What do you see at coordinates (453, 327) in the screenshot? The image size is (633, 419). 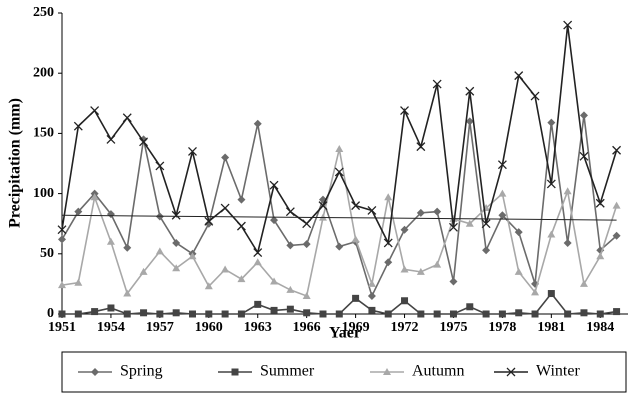 I see `x-tick-label: 1975` at bounding box center [453, 327].